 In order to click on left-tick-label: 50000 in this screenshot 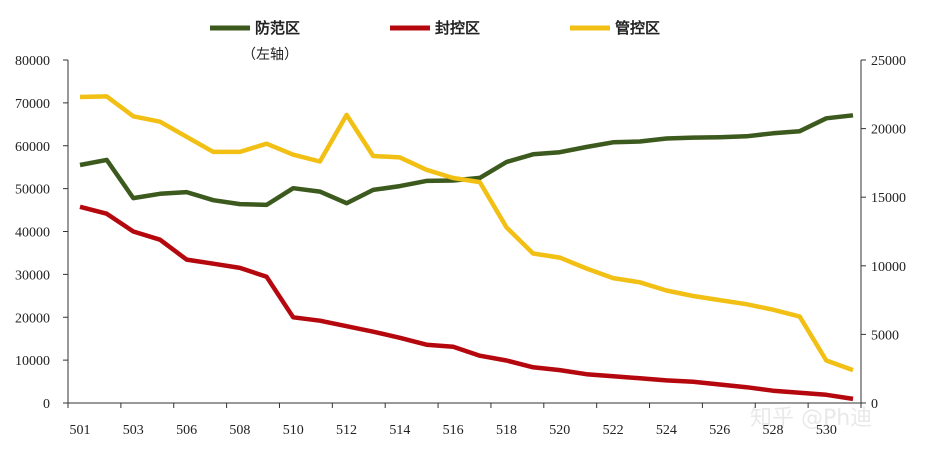, I will do `click(32, 190)`.